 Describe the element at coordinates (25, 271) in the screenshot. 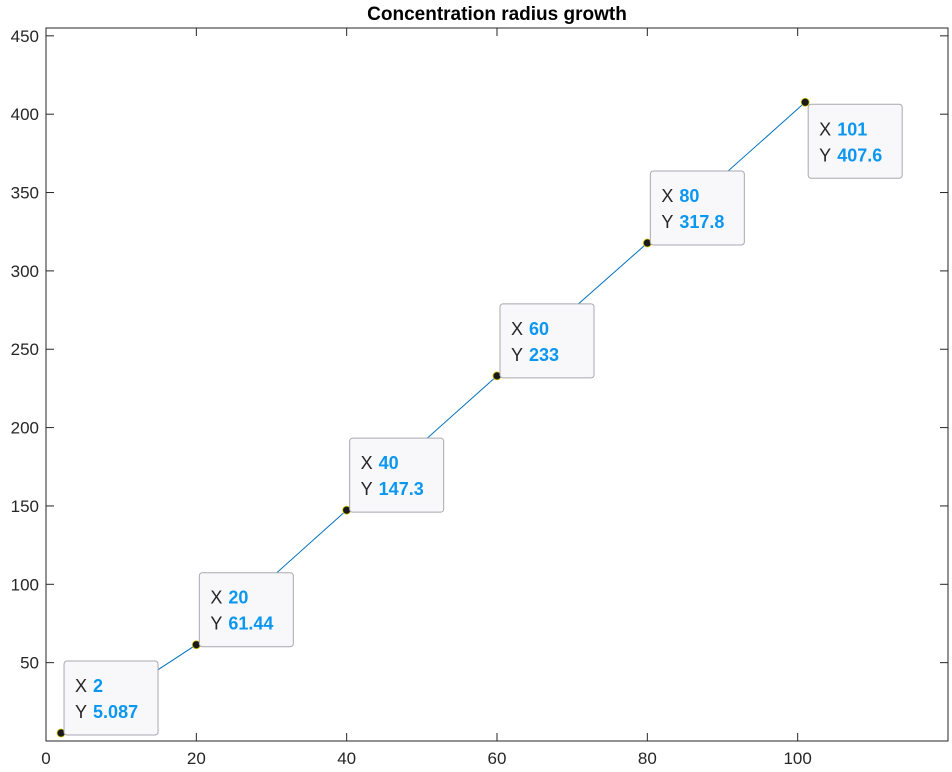

I see `y-tick-label: 300` at that location.